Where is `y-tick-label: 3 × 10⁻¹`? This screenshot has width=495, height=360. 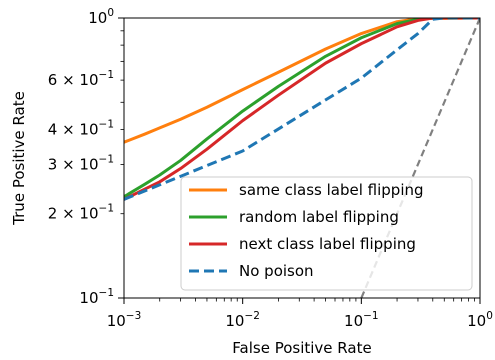 y-tick-label: 3 × 10⁻¹ is located at coordinates (81, 163).